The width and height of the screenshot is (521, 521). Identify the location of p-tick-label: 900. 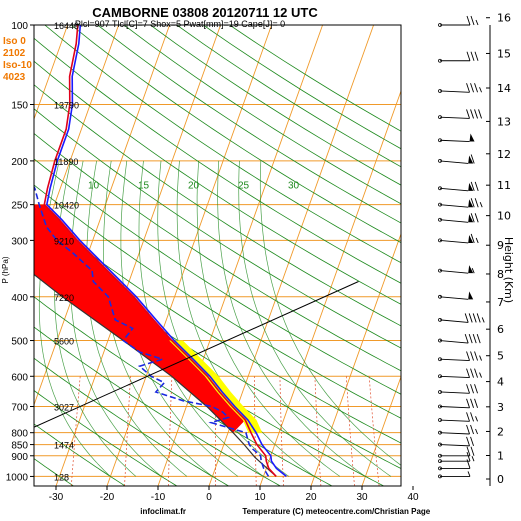
(19, 457).